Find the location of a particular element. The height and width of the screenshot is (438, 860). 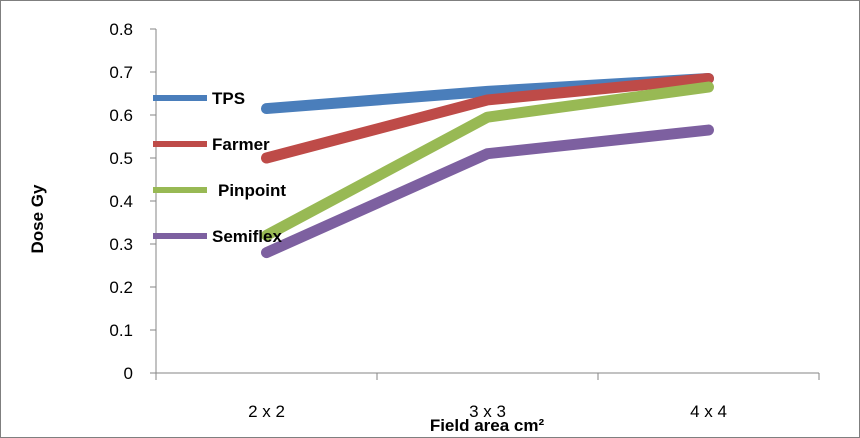

y-axis-title: Dose Gy is located at coordinates (37, 219).